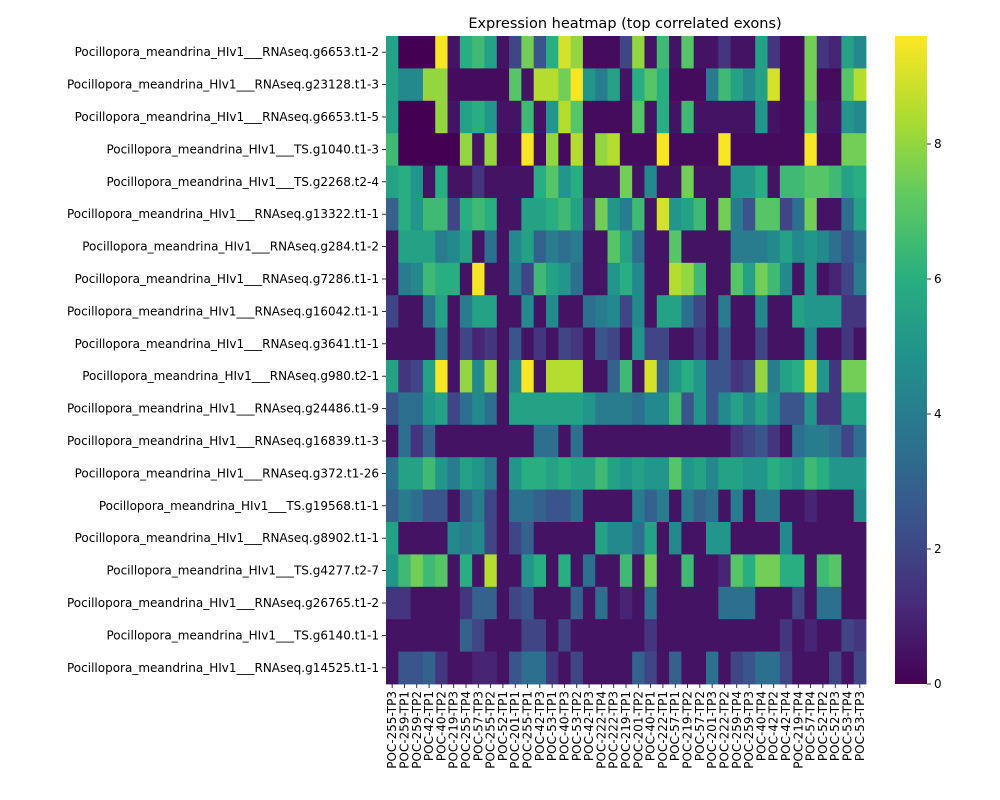 This screenshot has height=800, width=1000. I want to click on x-tick-label: POC-42-TP3, so click(540, 726).